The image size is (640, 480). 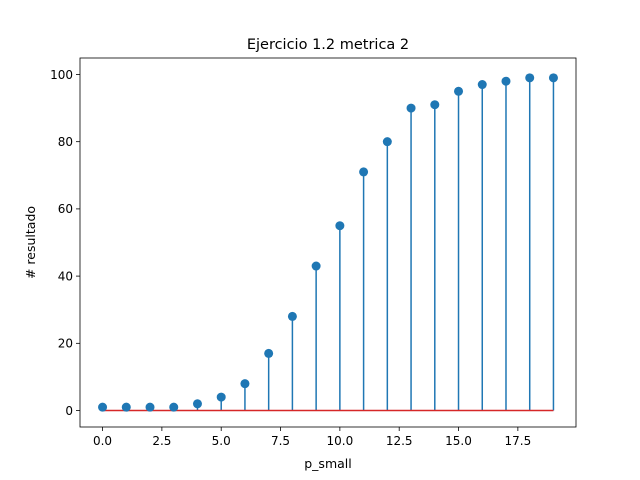 What do you see at coordinates (280, 441) in the screenshot?
I see `x-tick-label: 7.5` at bounding box center [280, 441].